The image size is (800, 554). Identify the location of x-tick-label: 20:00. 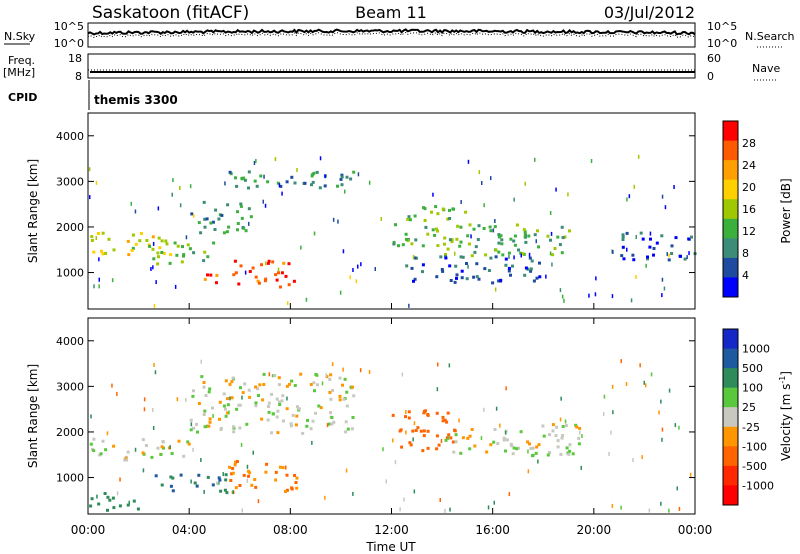
(594, 530).